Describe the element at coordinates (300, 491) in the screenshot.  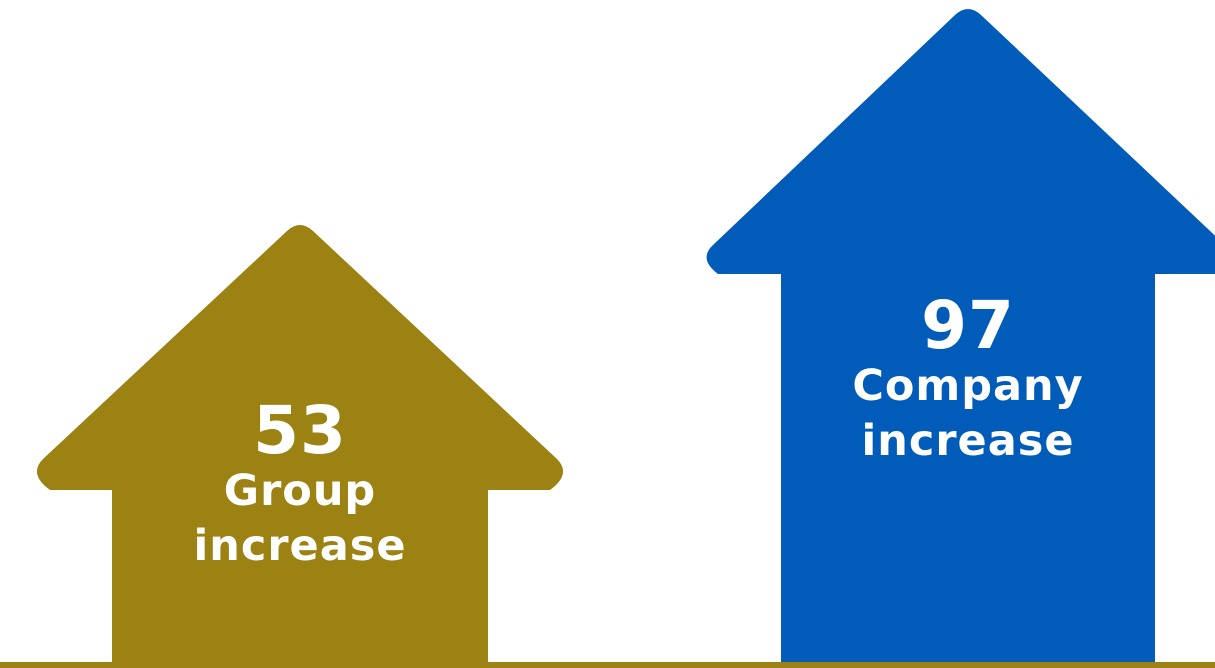
I see `group-label-line1: Group` at that location.